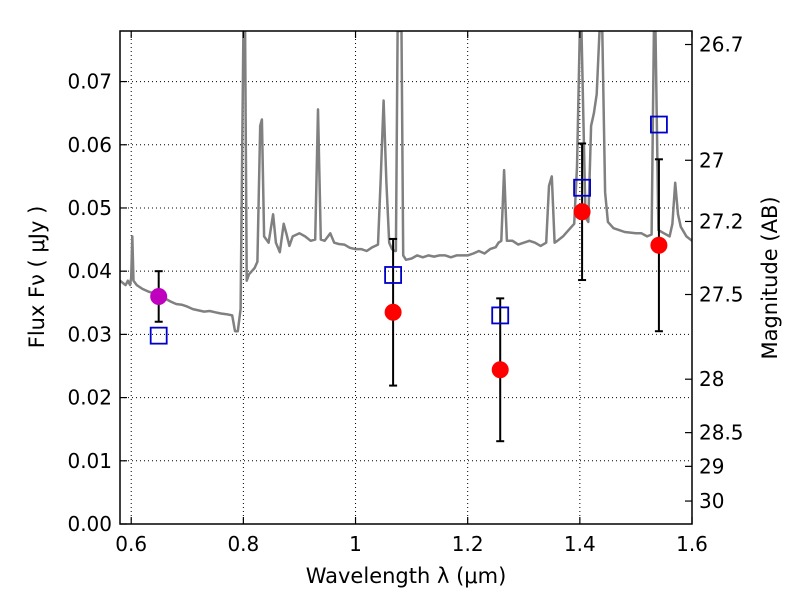 The image size is (800, 600). I want to click on y-tick-label: 0.00, so click(89, 524).